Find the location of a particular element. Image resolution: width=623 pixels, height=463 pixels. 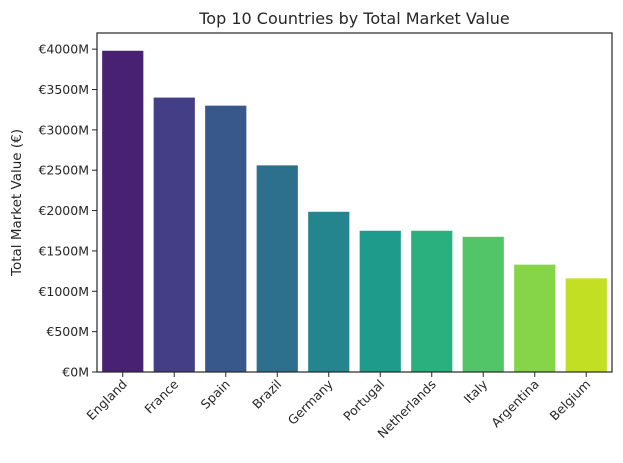

bar-belgium is located at coordinates (586, 325).